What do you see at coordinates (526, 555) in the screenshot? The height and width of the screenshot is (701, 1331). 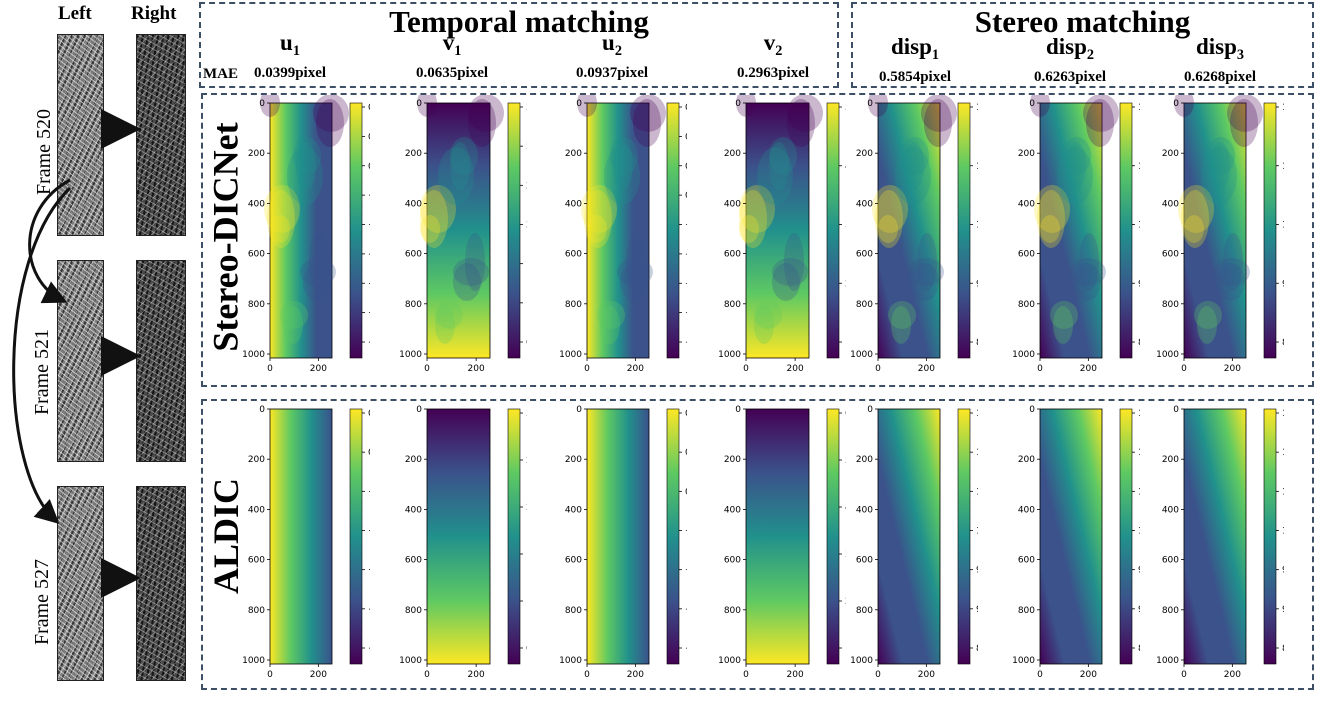 I see `colorbar-tick-label: 1.5` at bounding box center [526, 555].